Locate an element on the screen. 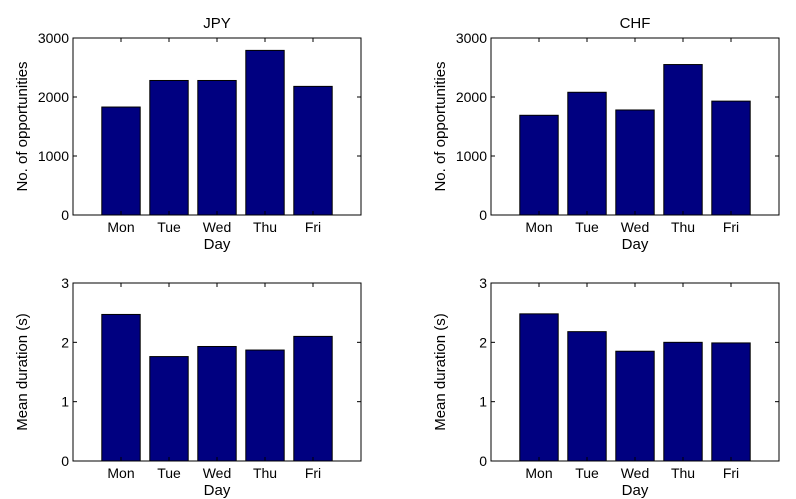  panel-title: CHF is located at coordinates (635, 23).